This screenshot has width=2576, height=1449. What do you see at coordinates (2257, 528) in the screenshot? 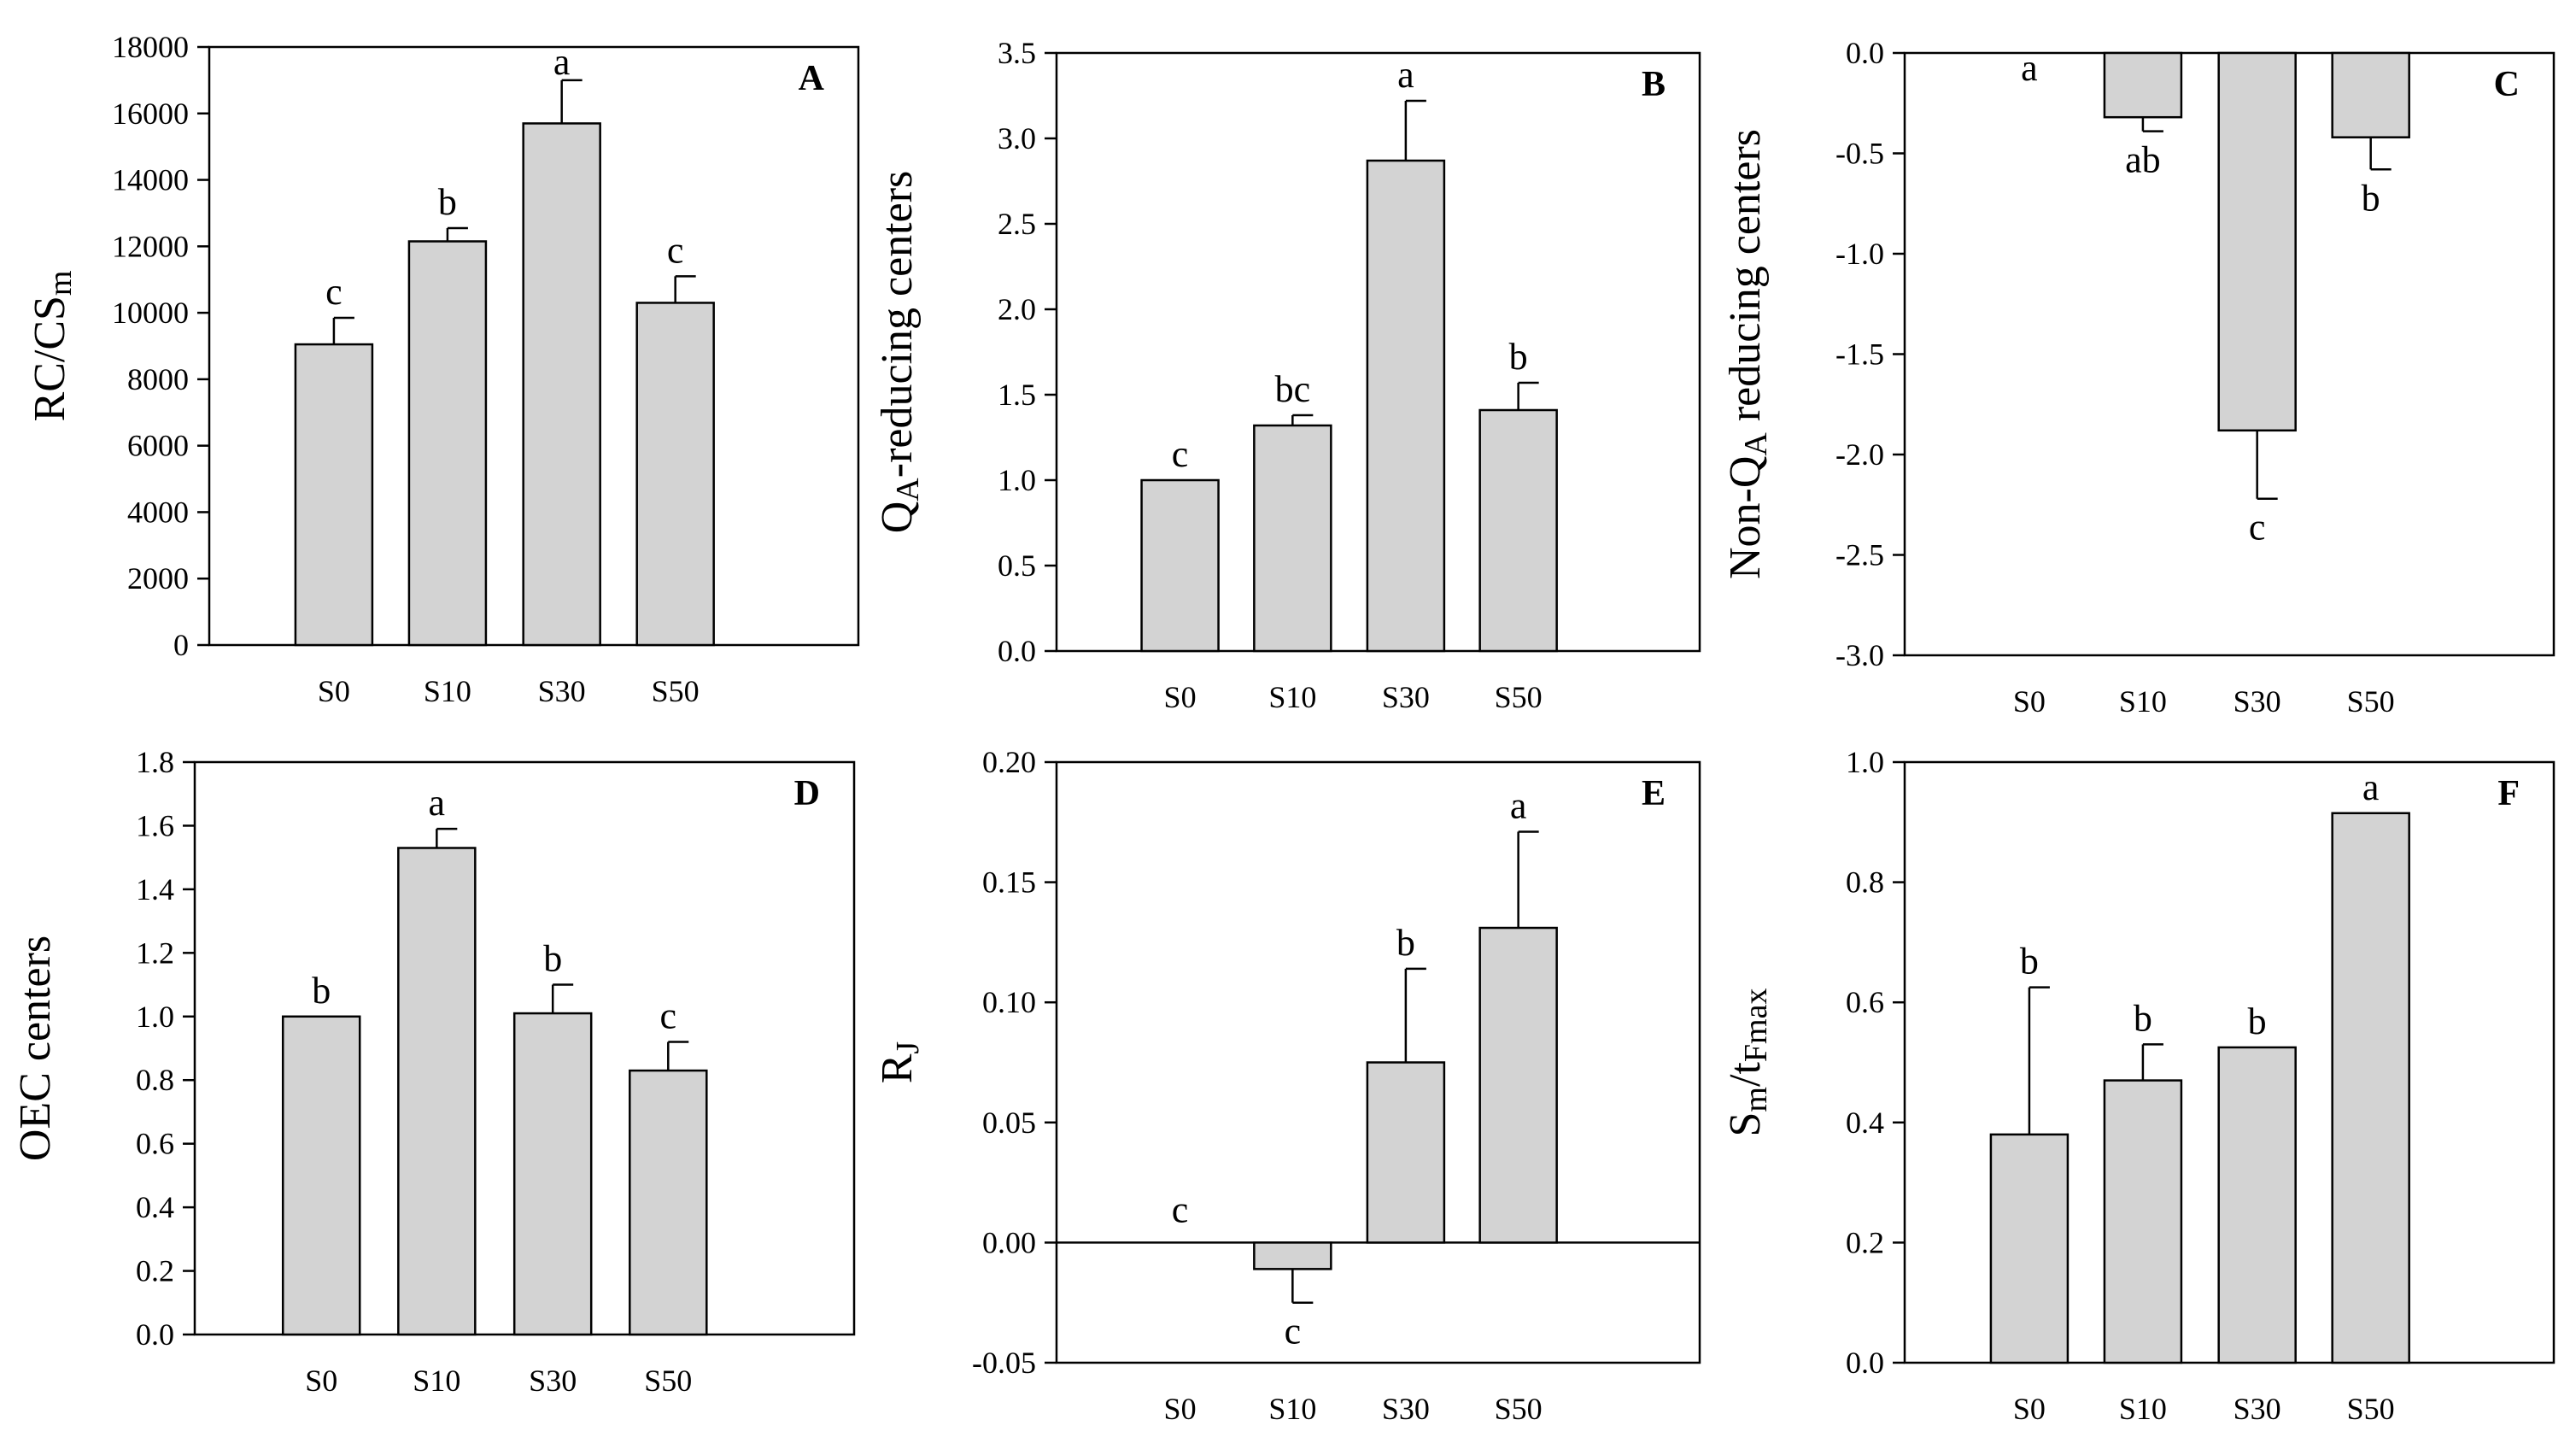
I see `significance-letter-s30: c` at bounding box center [2257, 528].